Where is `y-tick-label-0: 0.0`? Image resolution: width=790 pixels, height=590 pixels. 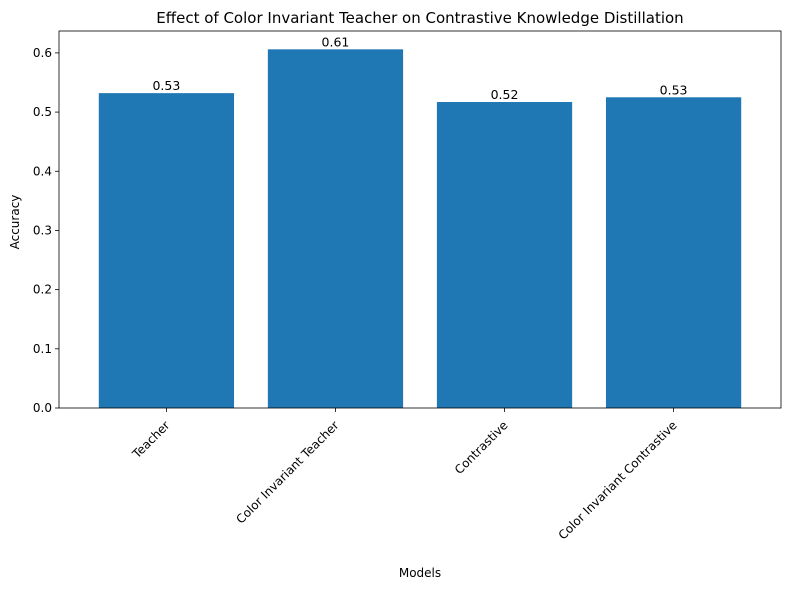
y-tick-label-0: 0.0 is located at coordinates (42, 408).